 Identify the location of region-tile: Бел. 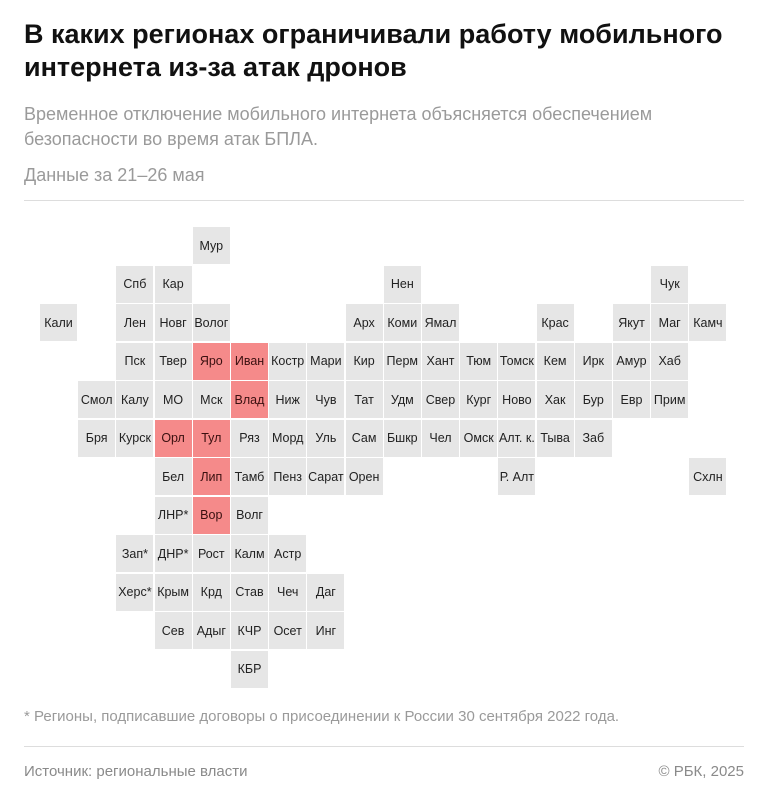
(173, 476).